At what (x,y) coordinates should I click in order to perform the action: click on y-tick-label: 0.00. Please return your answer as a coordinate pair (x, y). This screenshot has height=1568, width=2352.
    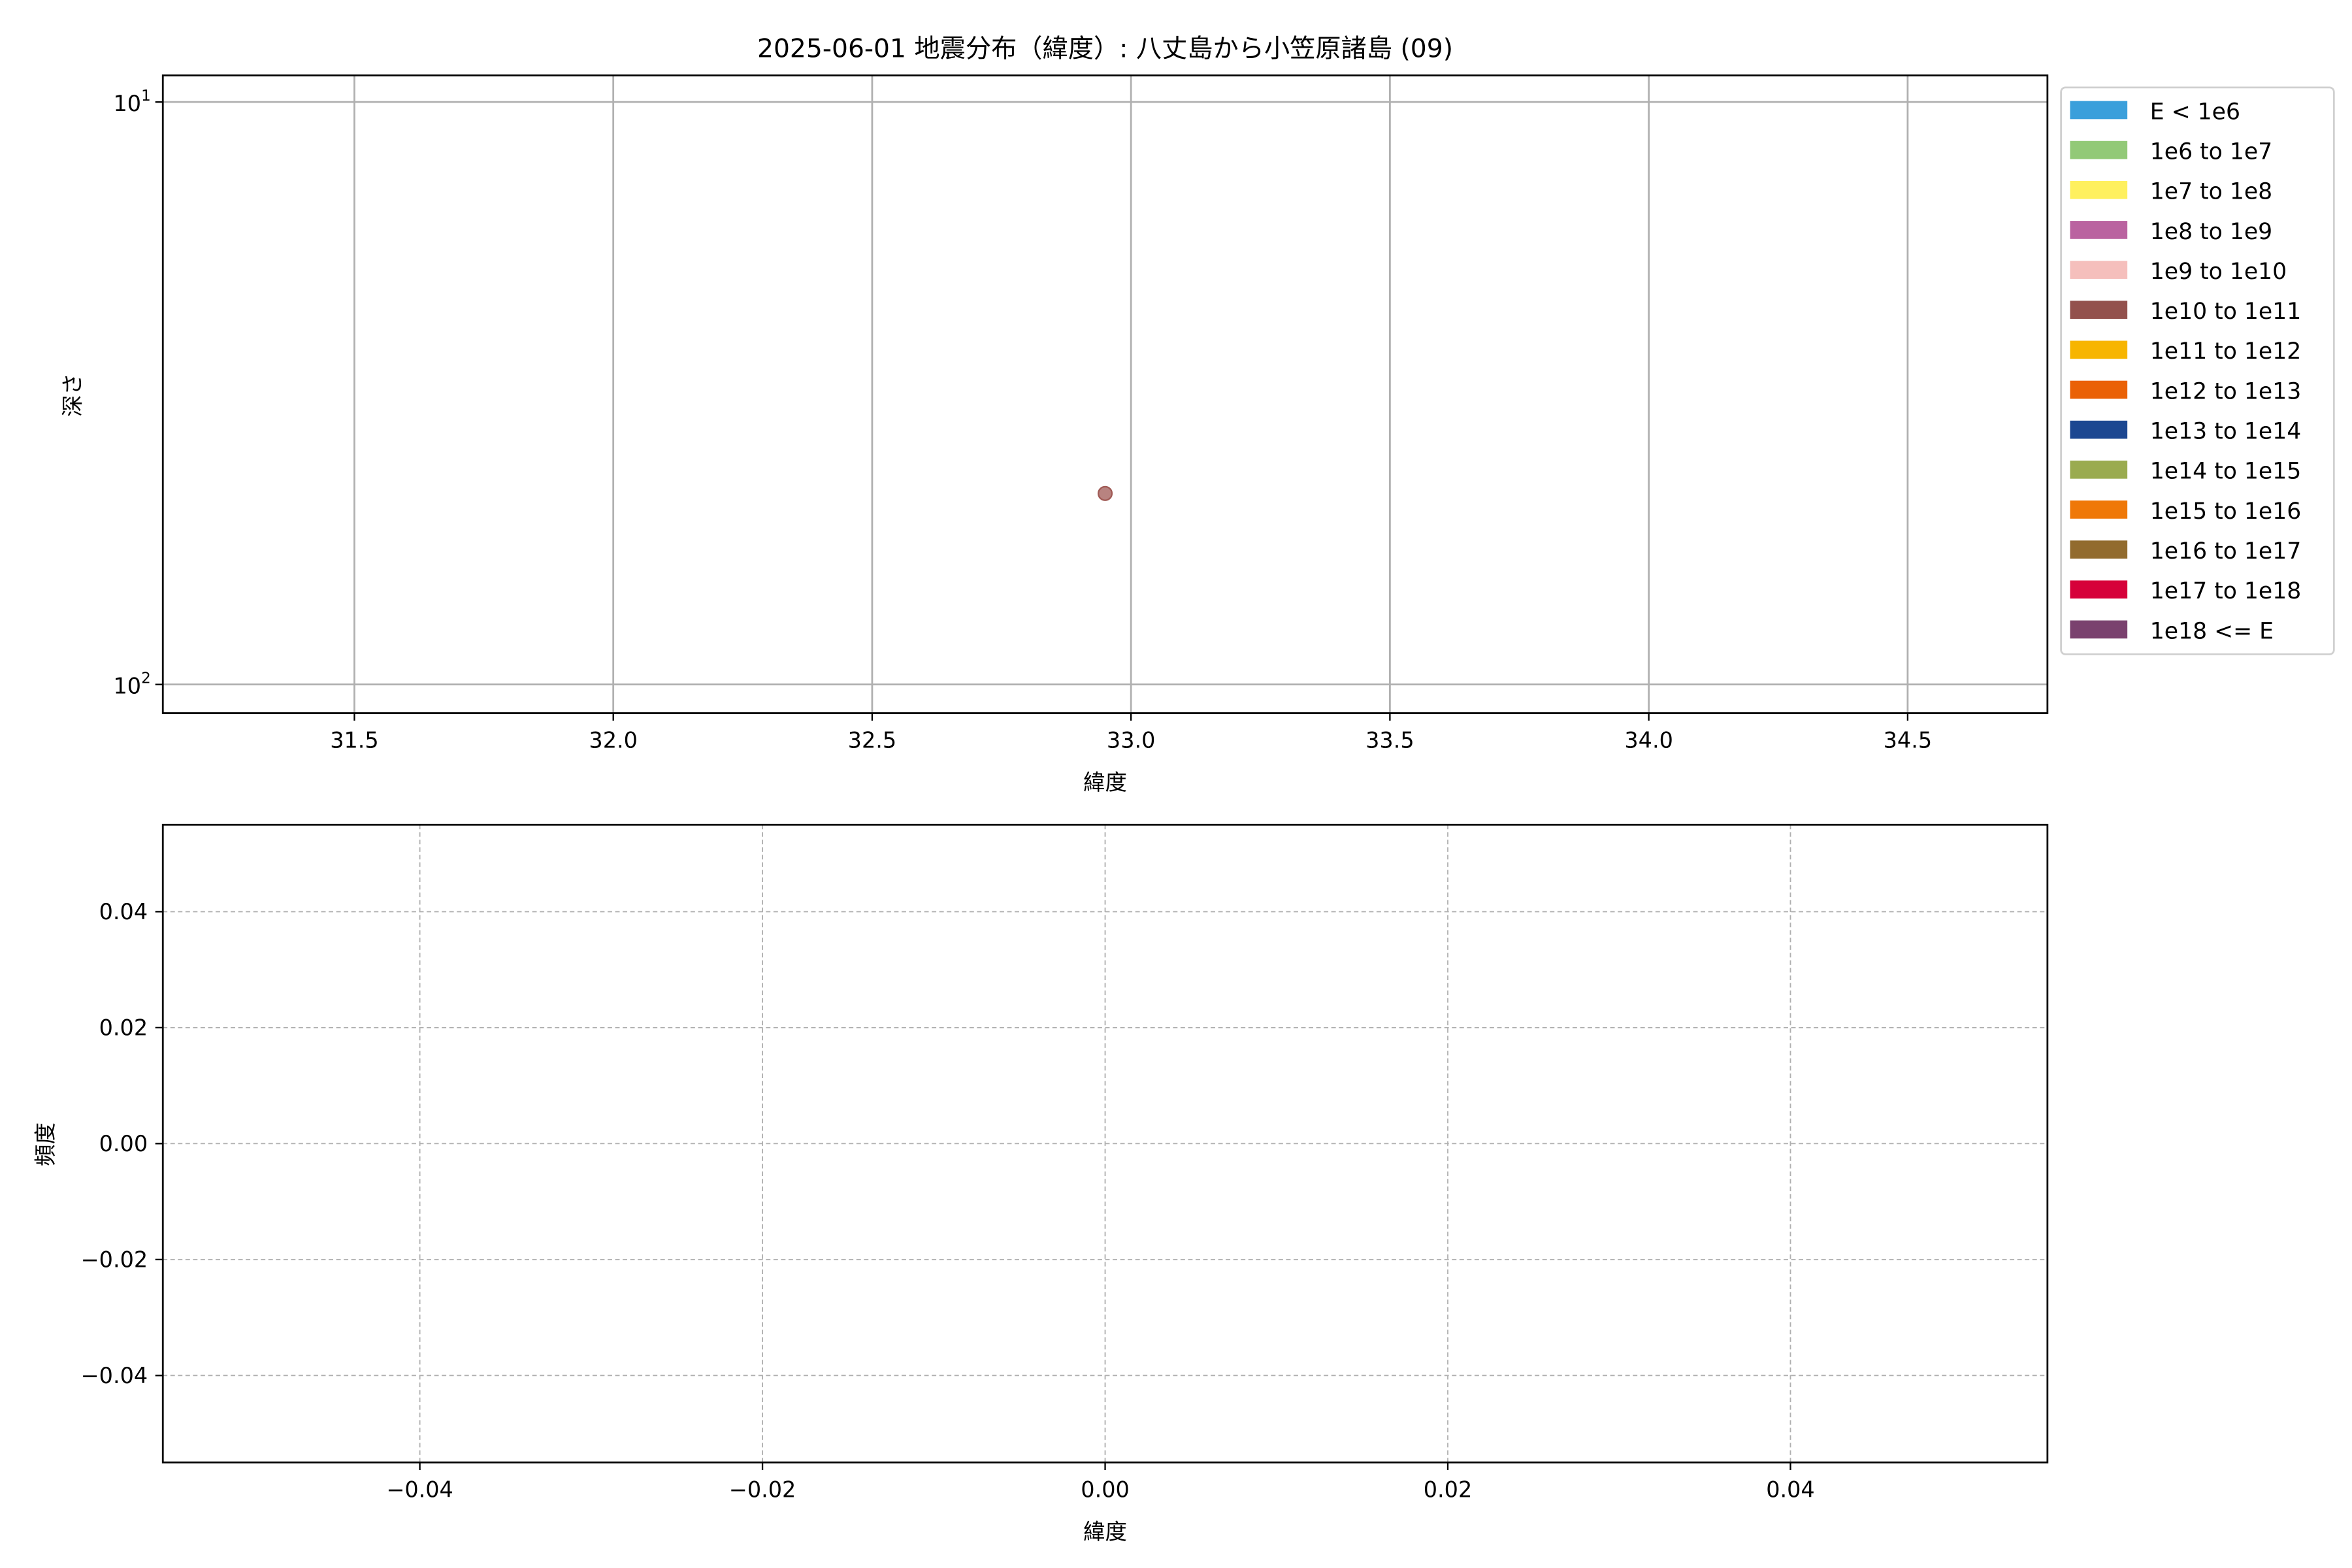
    Looking at the image, I should click on (123, 1143).